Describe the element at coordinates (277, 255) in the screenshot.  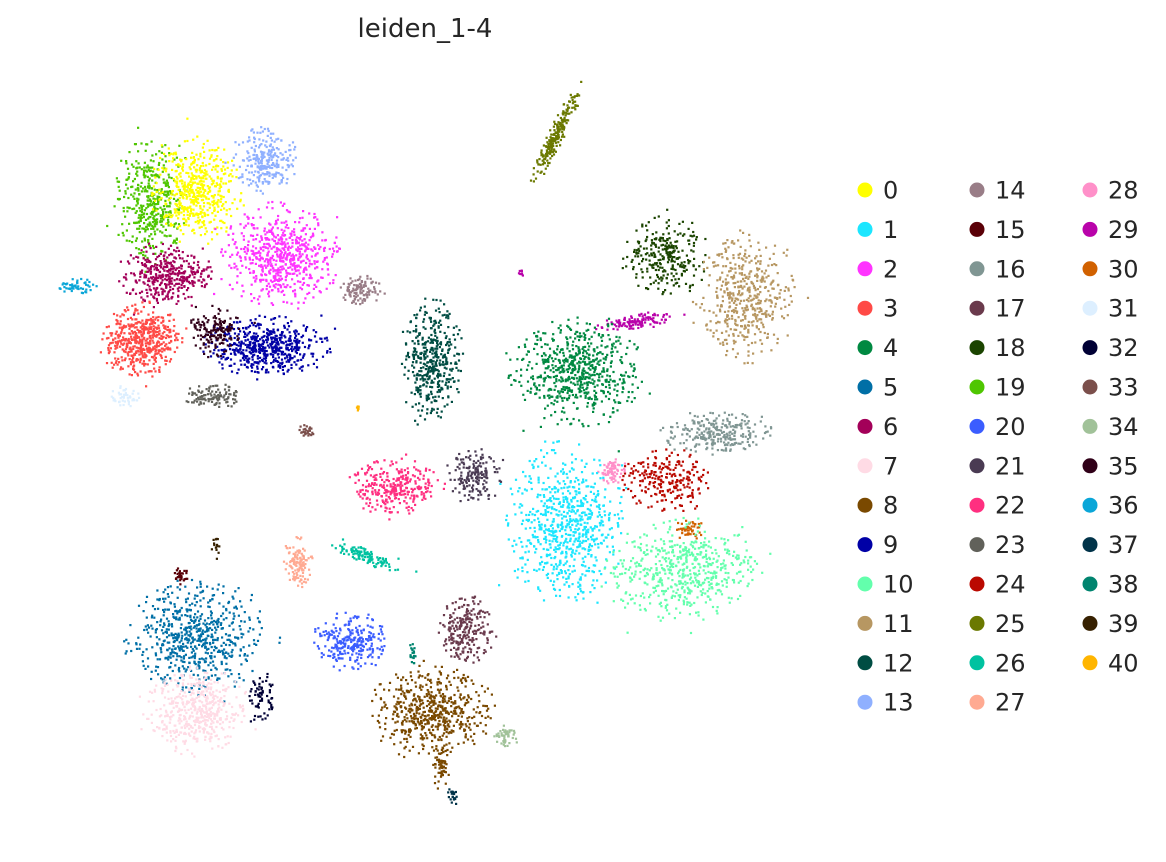
I see `cluster-2-points` at that location.